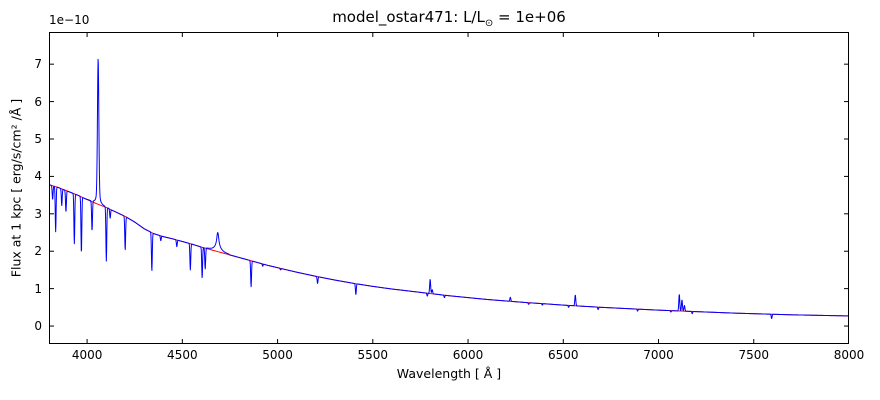 The height and width of the screenshot is (400, 880). Describe the element at coordinates (849, 355) in the screenshot. I see `x-tick-label: 8000` at that location.